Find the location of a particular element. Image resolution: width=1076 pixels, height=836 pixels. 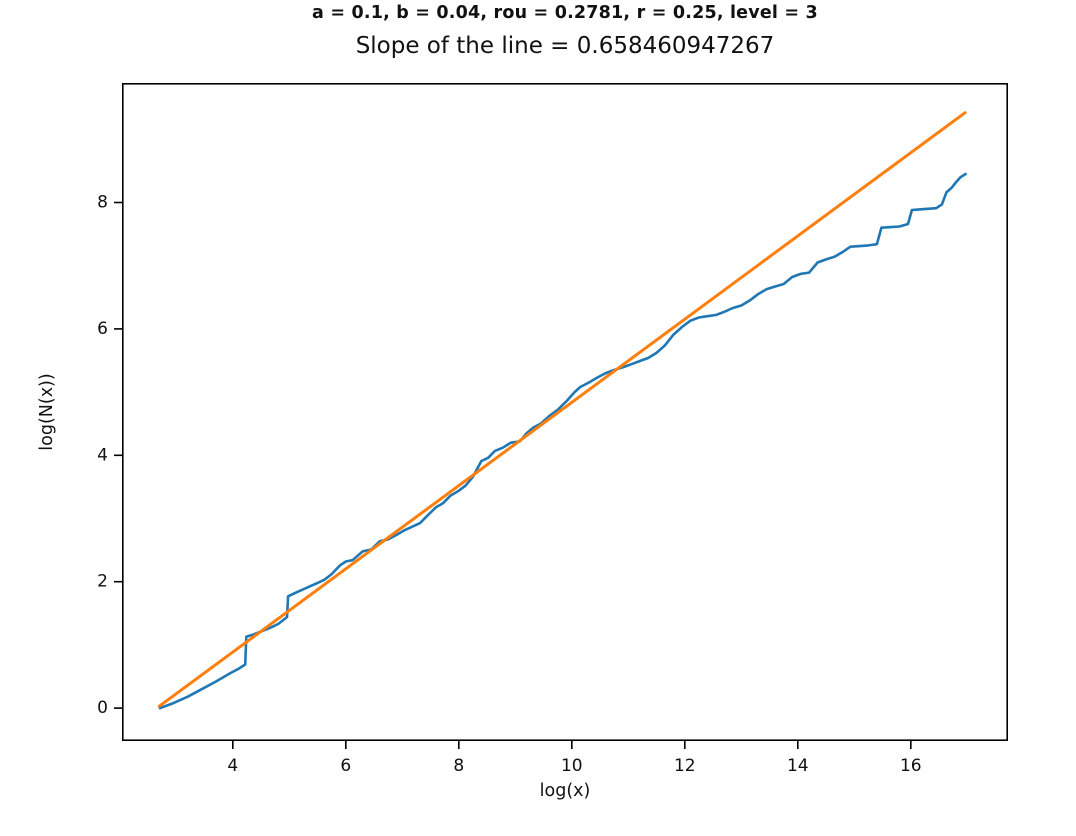

x-axis-tick-label: 14 is located at coordinates (798, 766).